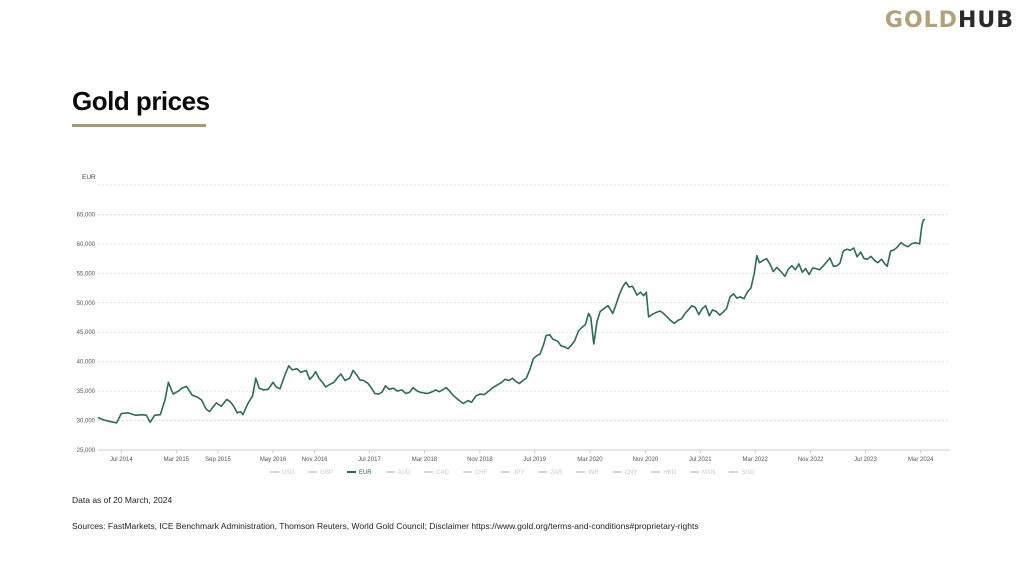 The image size is (1024, 577). I want to click on x-tick-label: Mar 2018, so click(425, 460).